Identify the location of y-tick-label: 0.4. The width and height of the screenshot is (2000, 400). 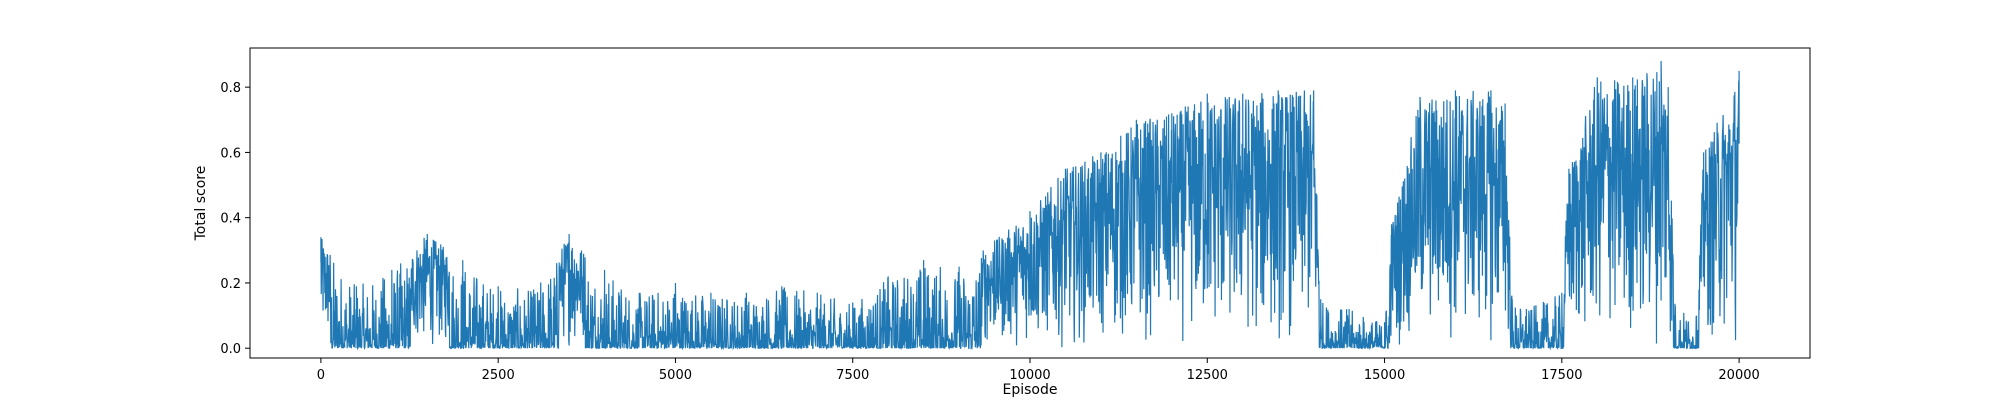
(230, 219).